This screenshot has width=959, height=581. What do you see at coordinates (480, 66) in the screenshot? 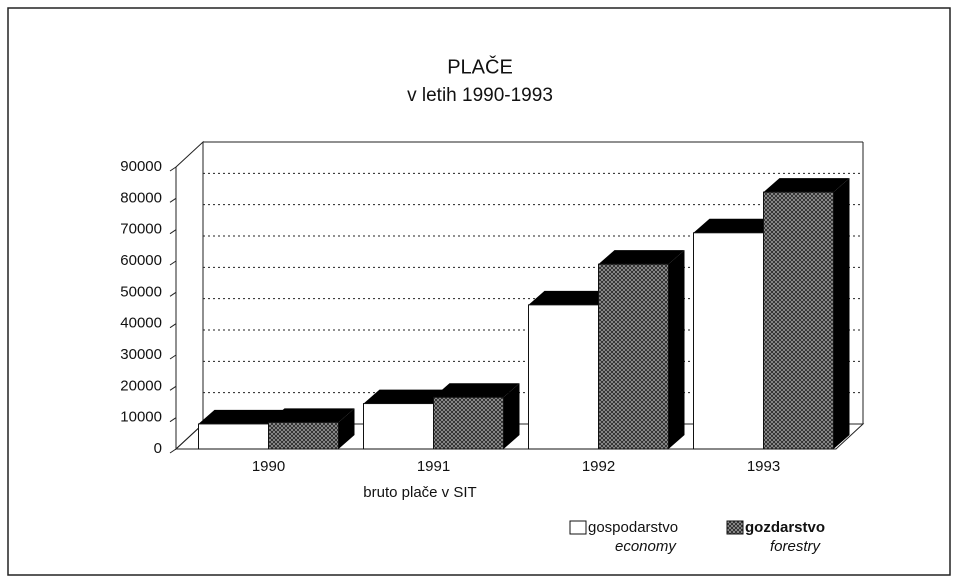
I see `chart-title: PLAČE` at bounding box center [480, 66].